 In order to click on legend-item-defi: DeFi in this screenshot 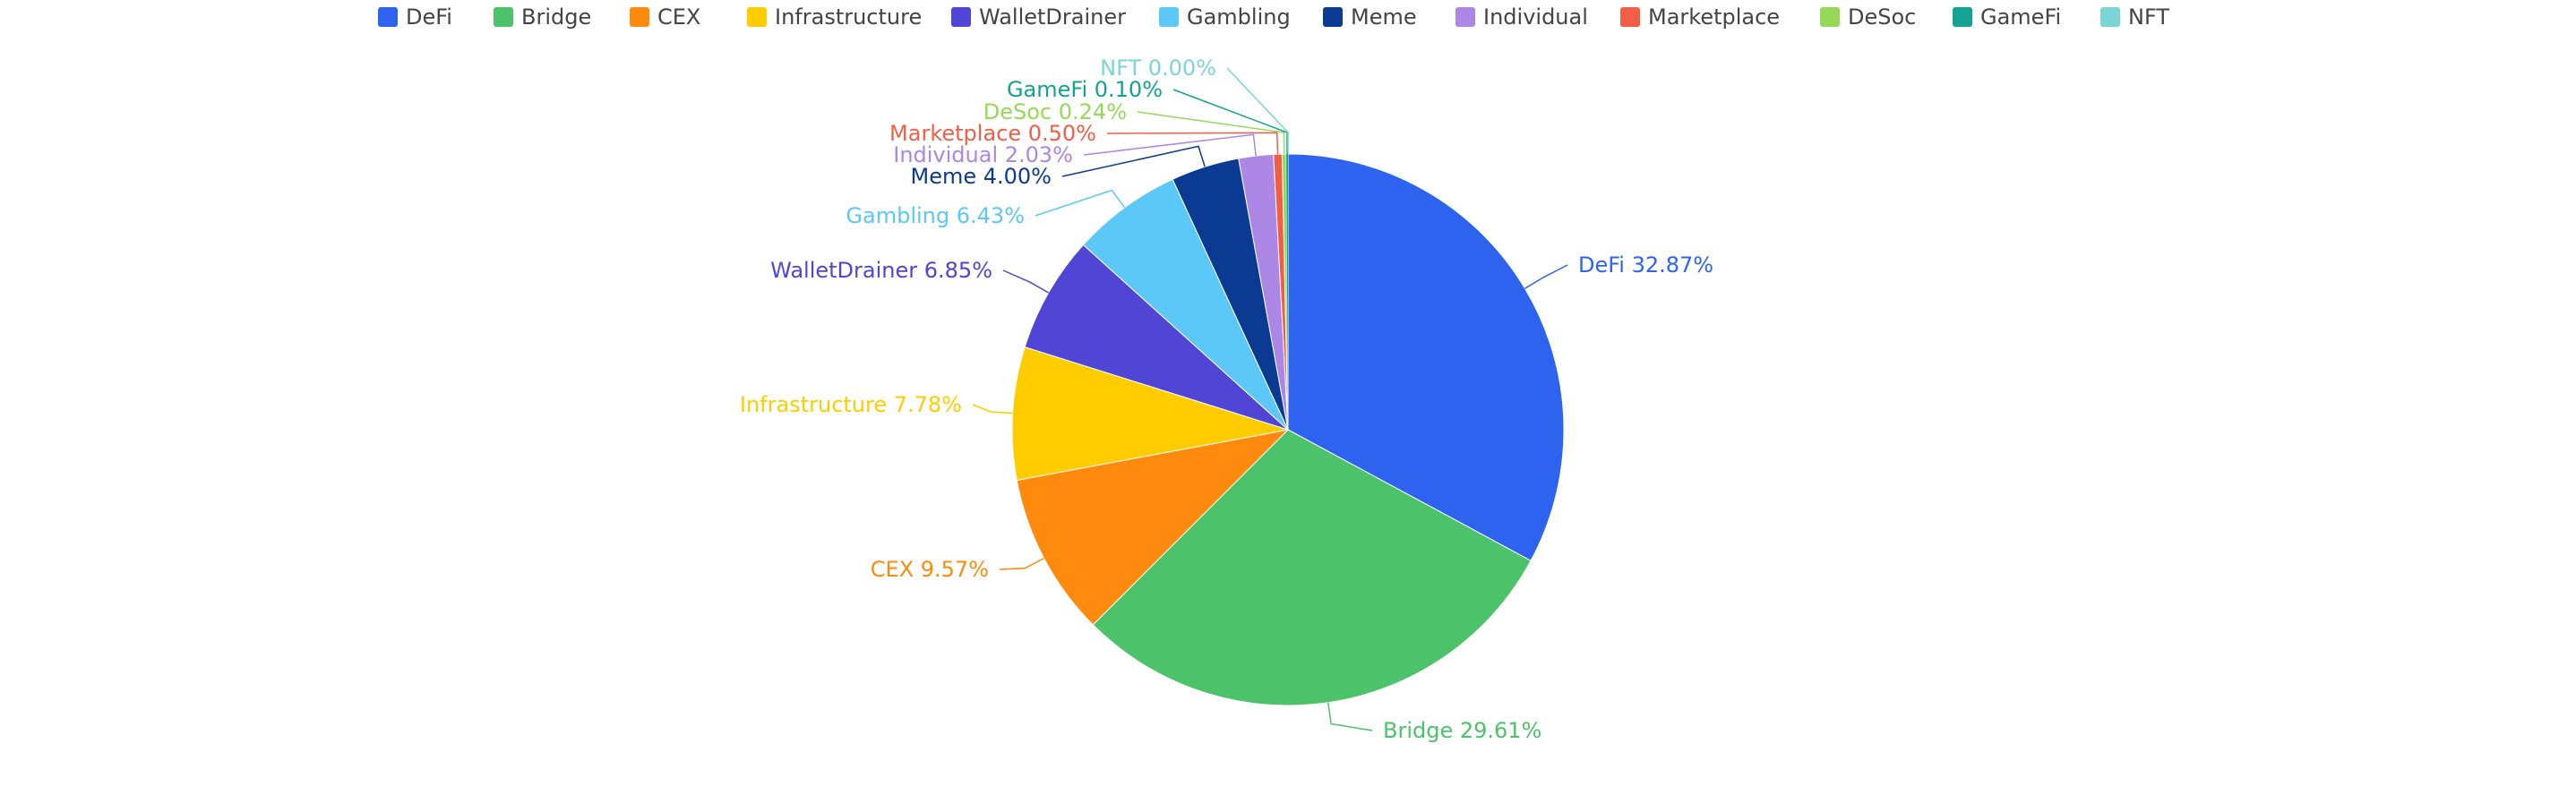, I will do `click(415, 17)`.